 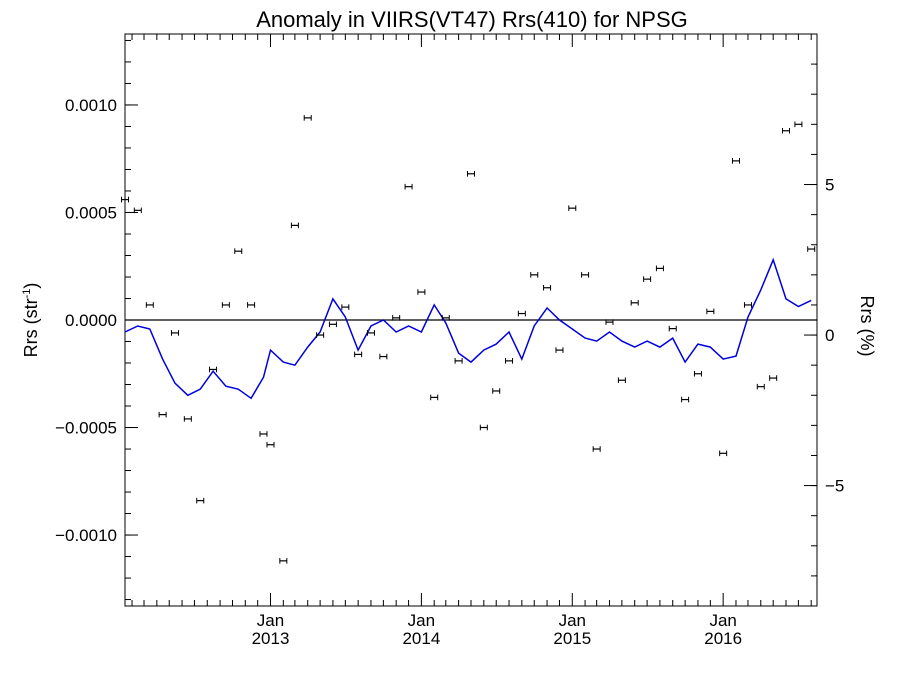 What do you see at coordinates (91, 320) in the screenshot?
I see `left-tick-label: 0.0000` at bounding box center [91, 320].